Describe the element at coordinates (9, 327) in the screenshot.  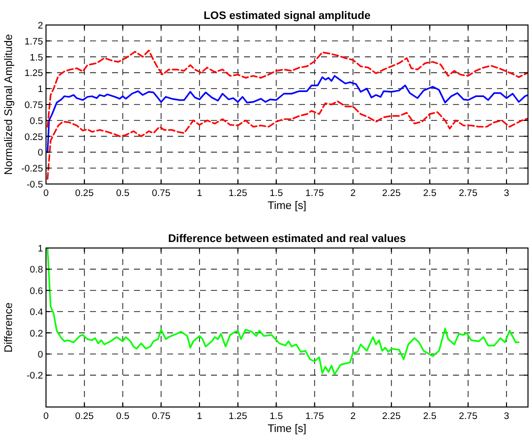
I see `y-axis-title: Difference` at that location.